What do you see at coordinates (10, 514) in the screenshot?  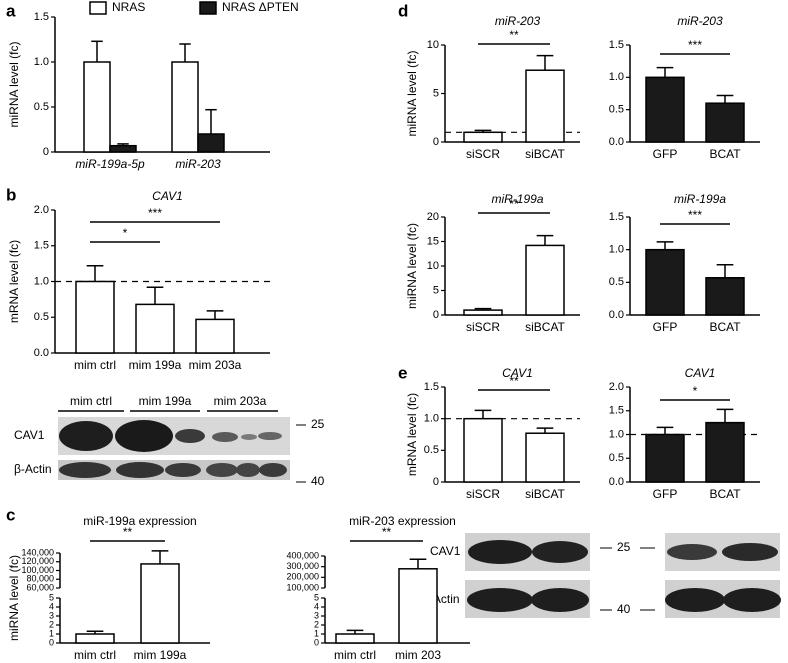 I see `panel-label: c` at bounding box center [10, 514].